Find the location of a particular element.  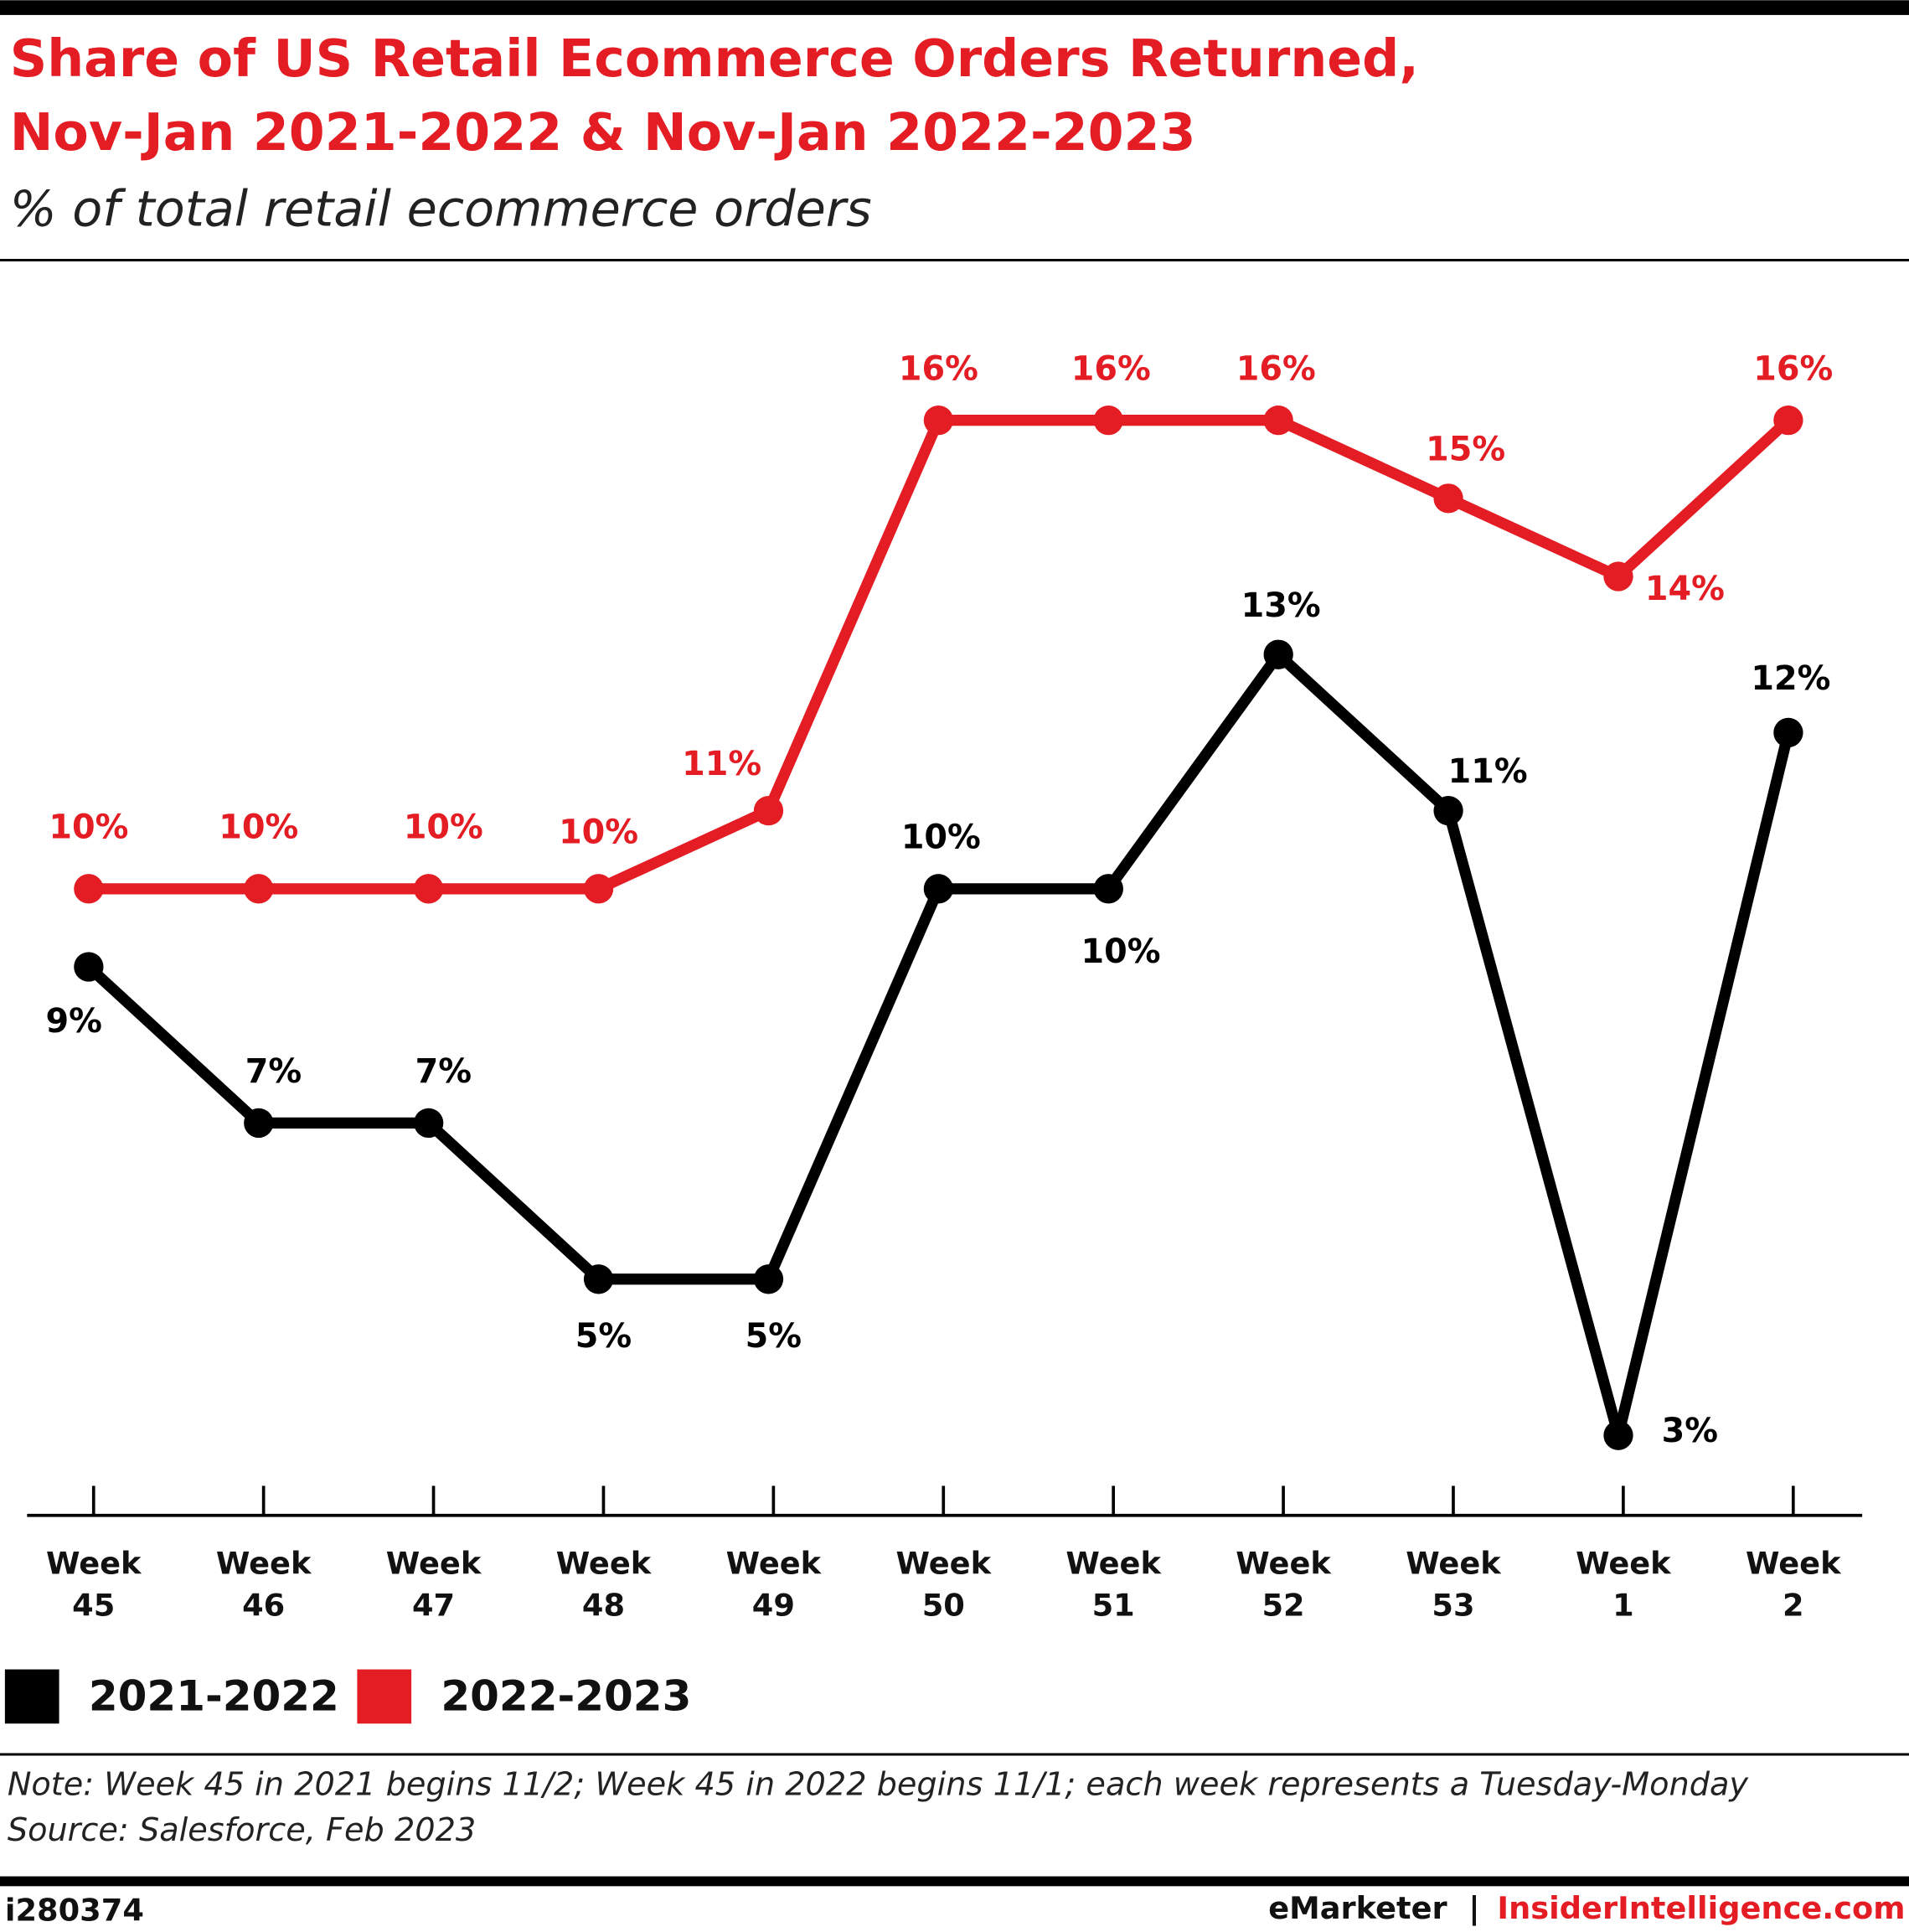

top-rule is located at coordinates (954, 7).